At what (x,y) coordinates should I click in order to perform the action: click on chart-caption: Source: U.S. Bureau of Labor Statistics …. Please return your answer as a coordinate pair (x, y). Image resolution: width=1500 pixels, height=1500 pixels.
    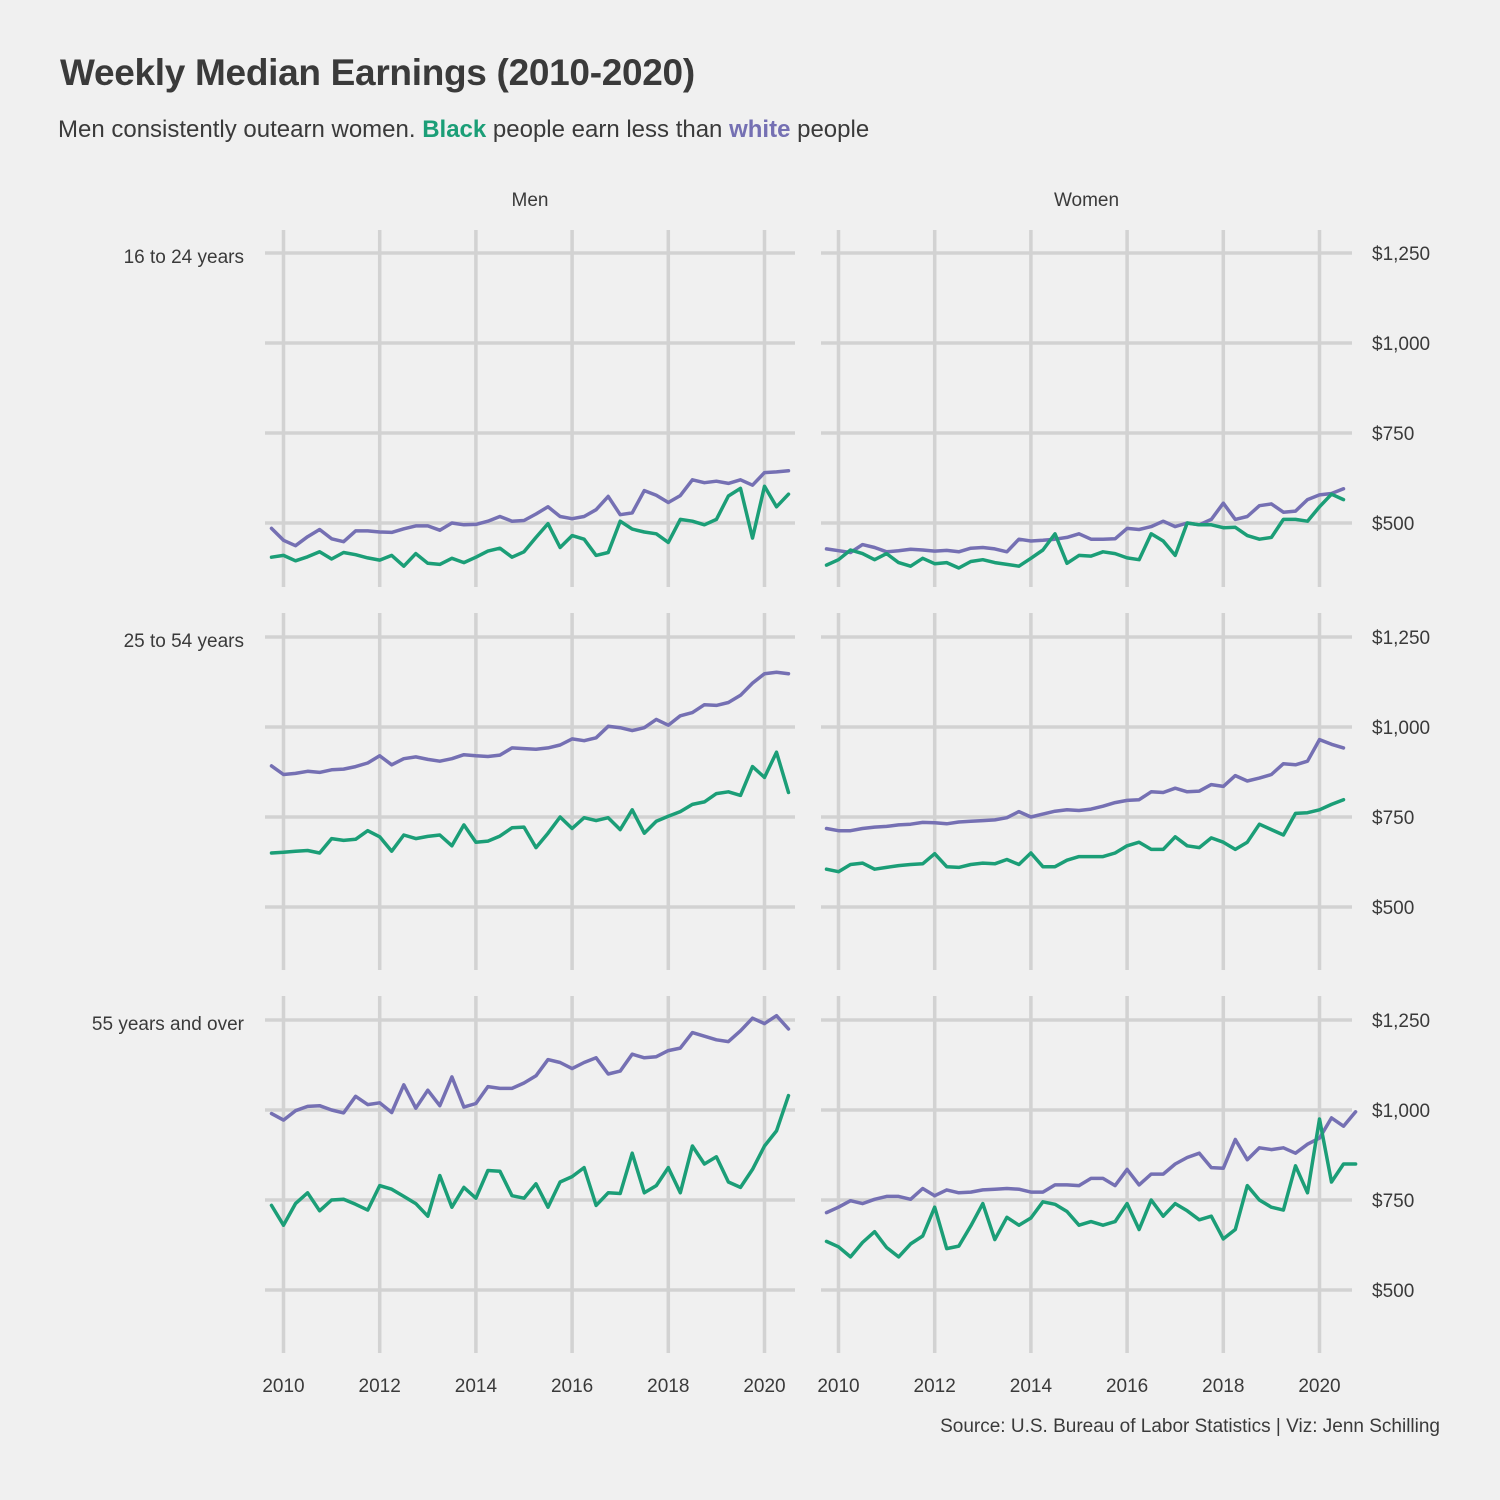
    Looking at the image, I should click on (1190, 1426).